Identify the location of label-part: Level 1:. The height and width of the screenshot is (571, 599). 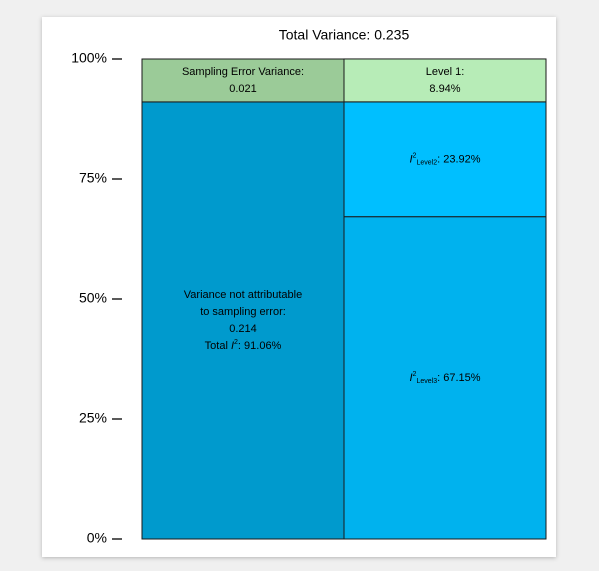
(445, 72).